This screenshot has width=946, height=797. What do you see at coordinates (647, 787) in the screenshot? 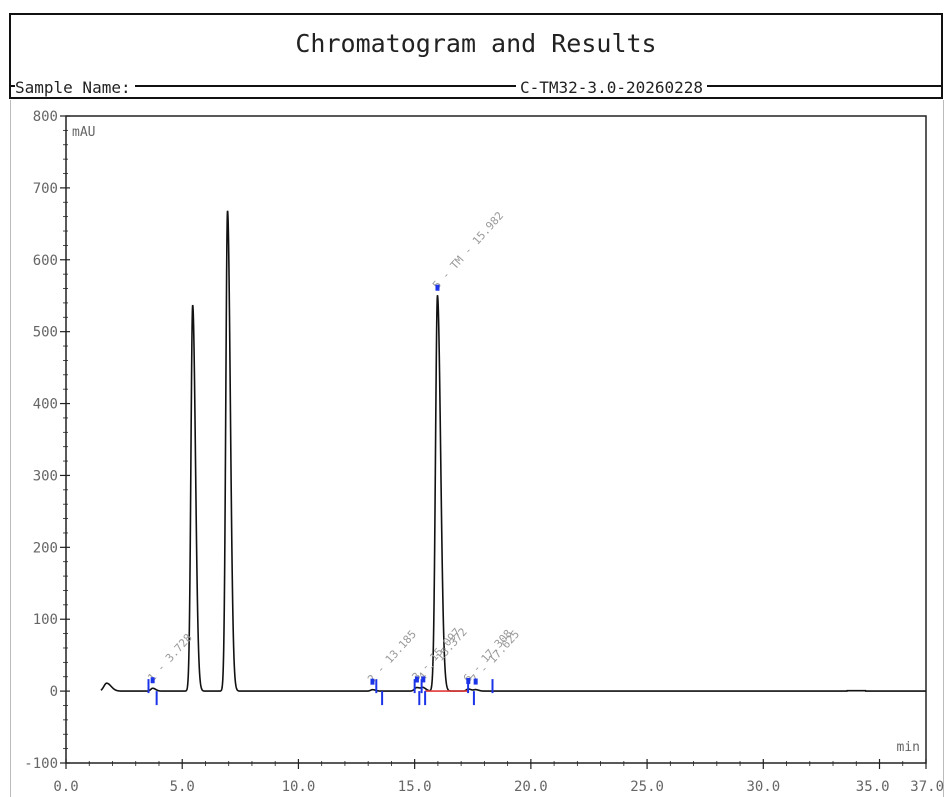
I see `x-tick-label: 25.0` at bounding box center [647, 787].